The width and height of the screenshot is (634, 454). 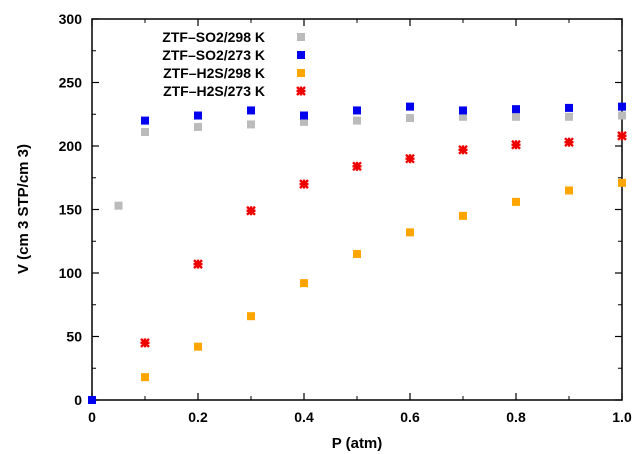 I want to click on x-tick-label: 0.2, so click(x=198, y=417).